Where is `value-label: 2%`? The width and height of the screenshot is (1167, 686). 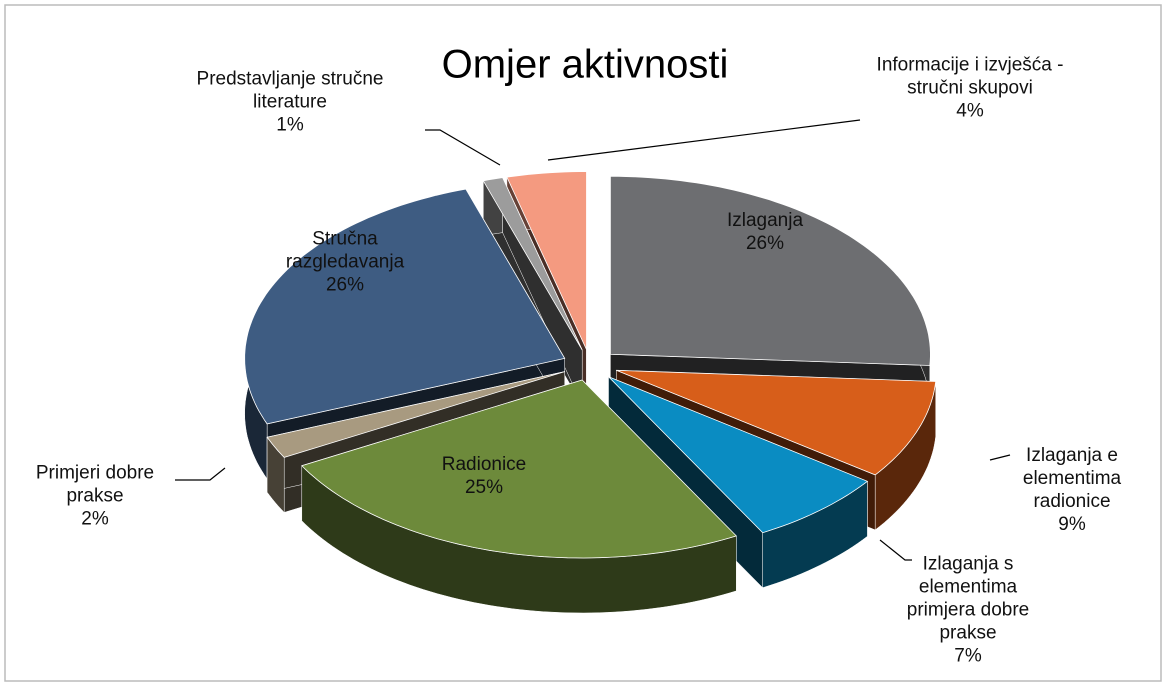
value-label: 2% is located at coordinates (95, 519).